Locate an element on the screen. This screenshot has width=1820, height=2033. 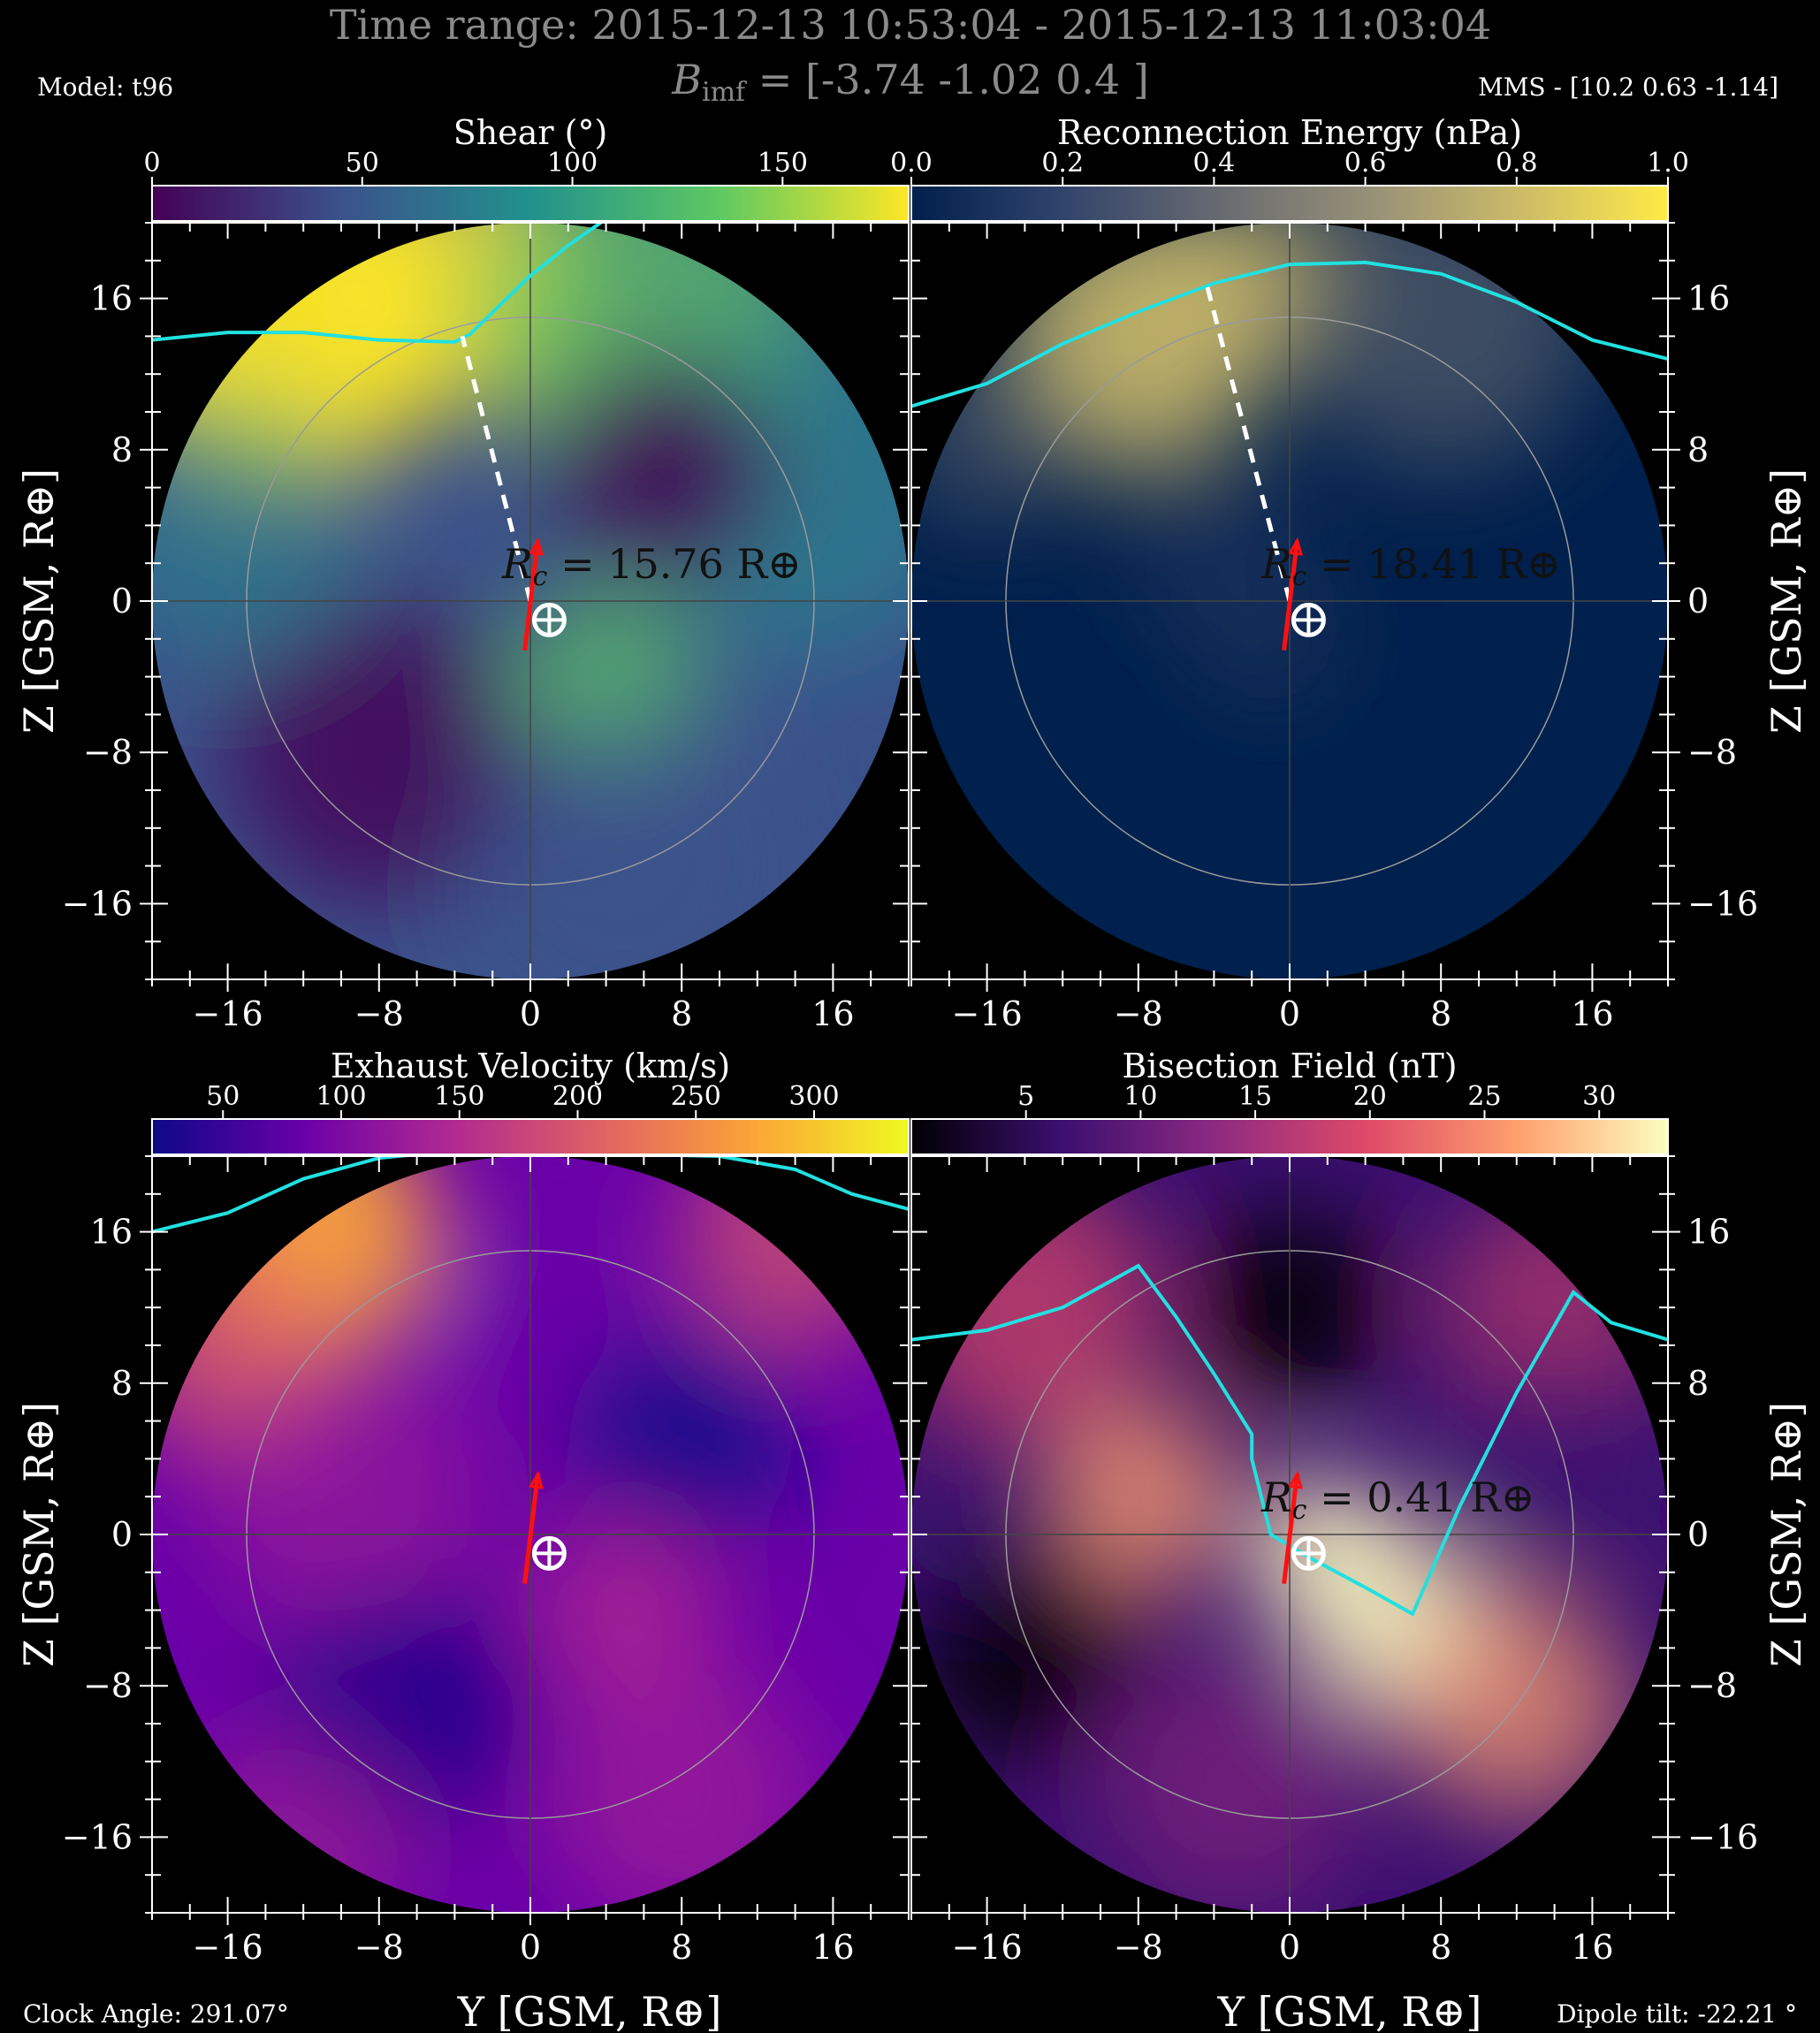
colorbar-tick-label: 150 is located at coordinates (459, 1096).